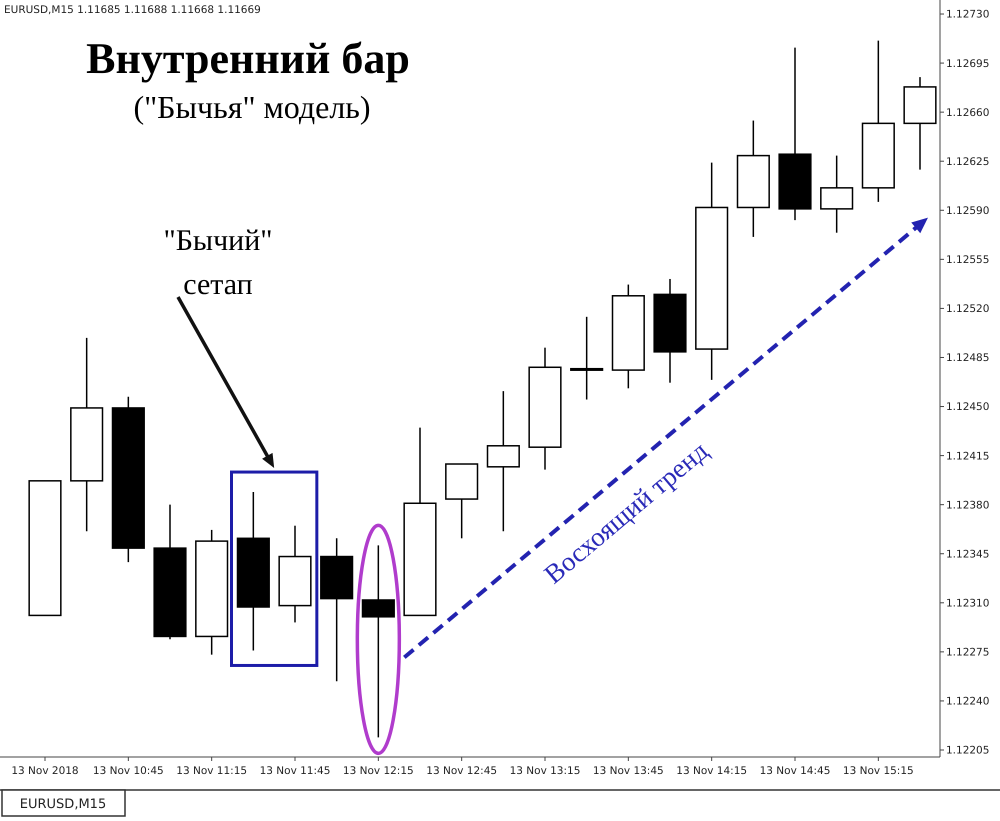 The height and width of the screenshot is (821, 1000). What do you see at coordinates (968, 750) in the screenshot?
I see `y-tick-label: 1.12205` at bounding box center [968, 750].